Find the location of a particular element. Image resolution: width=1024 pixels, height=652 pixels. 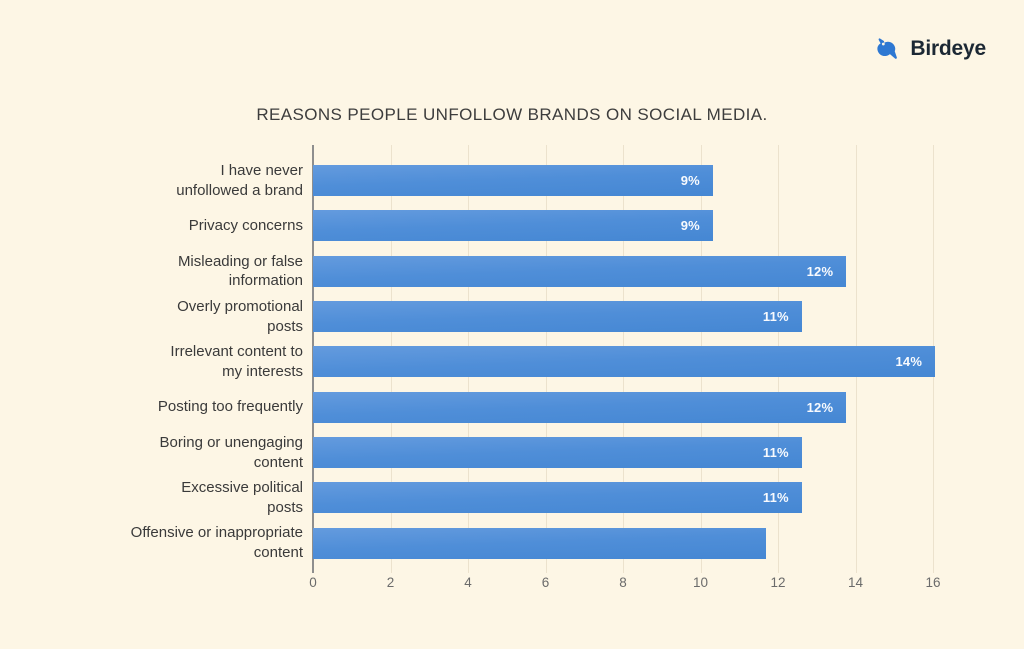

category-label: Irrelevant content to my interests is located at coordinates (236, 361).